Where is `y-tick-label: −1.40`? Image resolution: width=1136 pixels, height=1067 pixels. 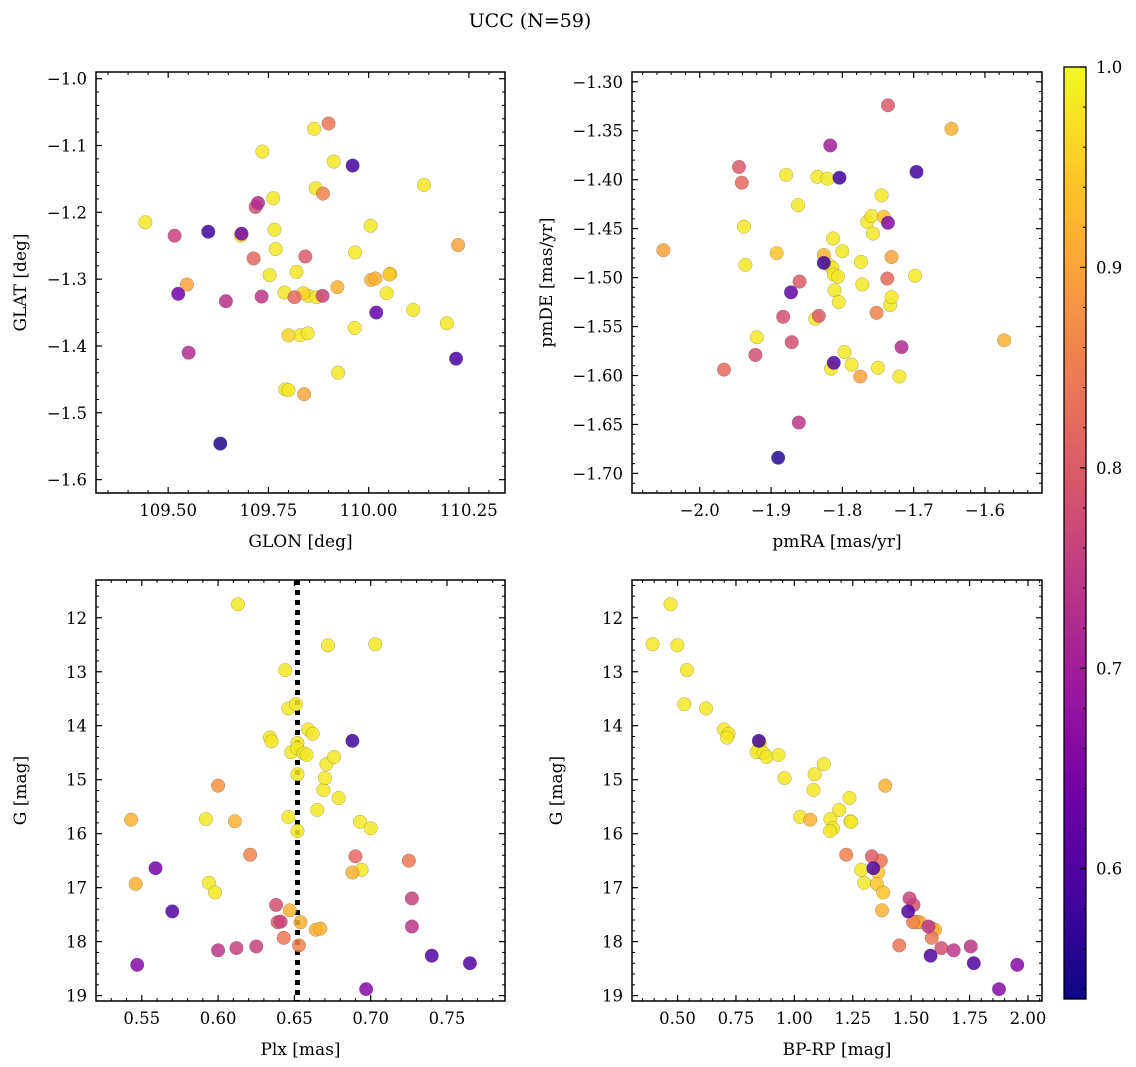
y-tick-label: −1.40 is located at coordinates (597, 180).